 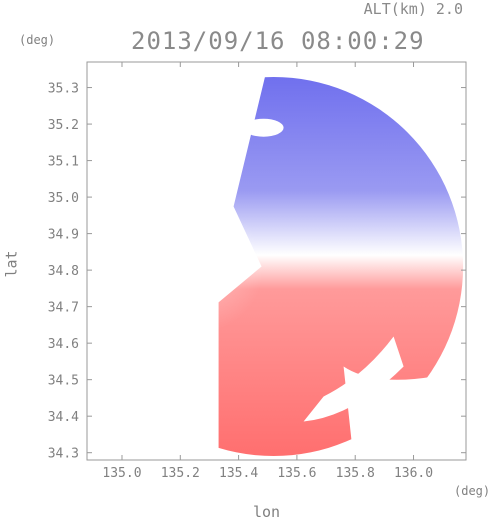 I want to click on y-tick-label: 34.5, so click(x=63, y=381).